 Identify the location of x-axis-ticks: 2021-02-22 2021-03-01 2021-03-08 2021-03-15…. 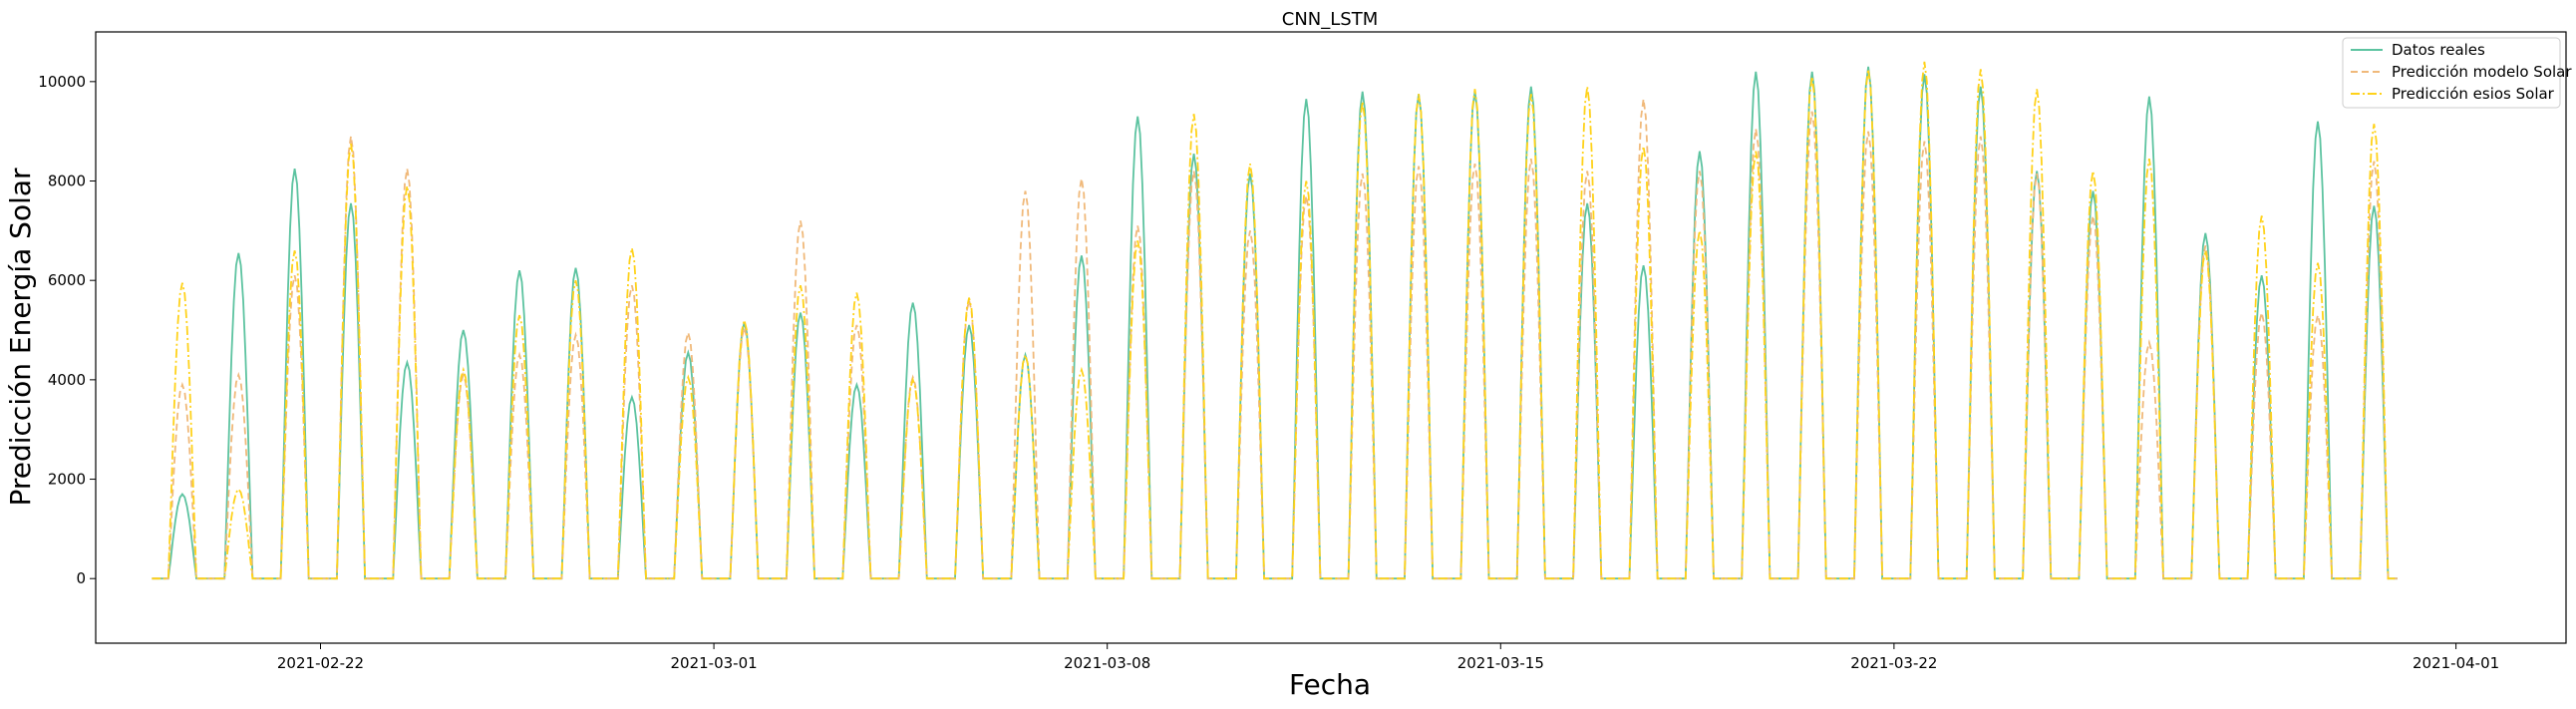
(1388, 657).